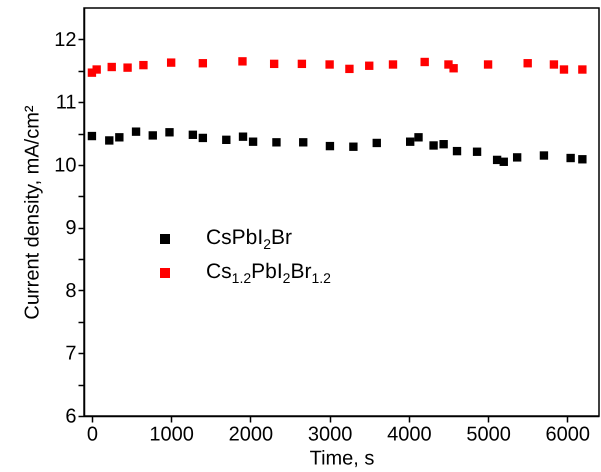 The image size is (601, 472). What do you see at coordinates (70, 353) in the screenshot?
I see `y-tick-label: 7` at bounding box center [70, 353].